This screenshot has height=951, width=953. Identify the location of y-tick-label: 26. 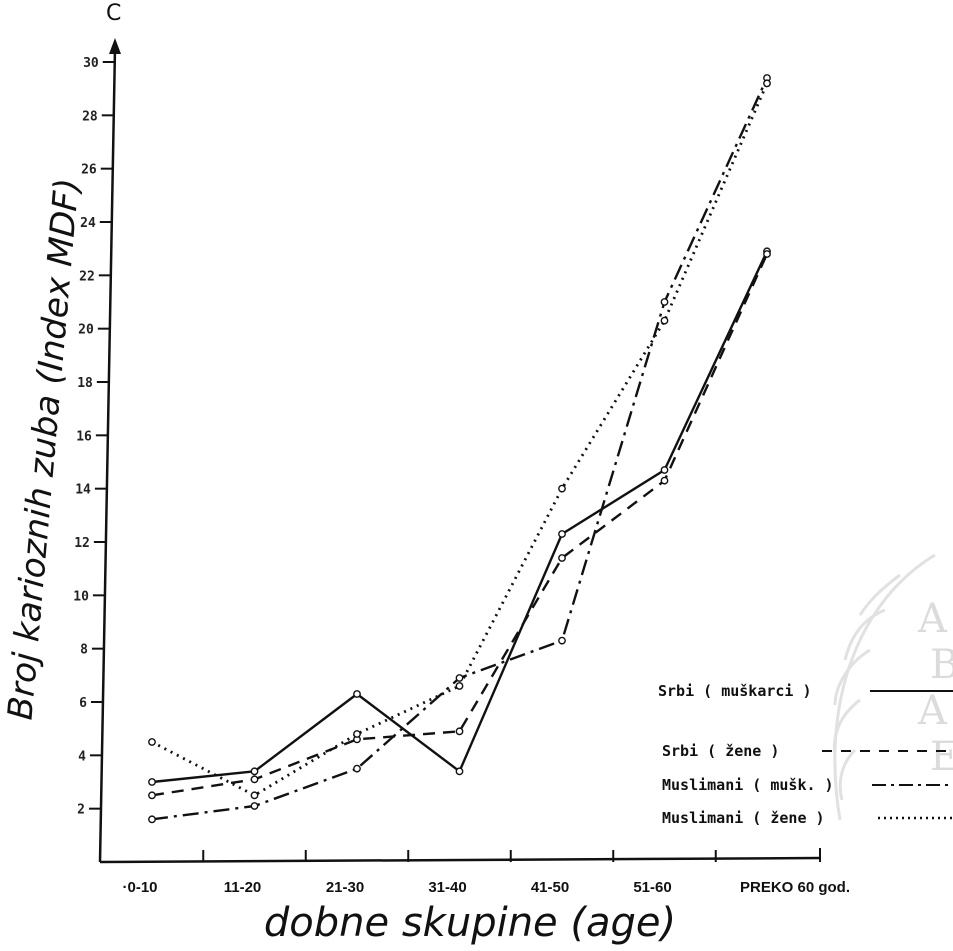
(89, 170).